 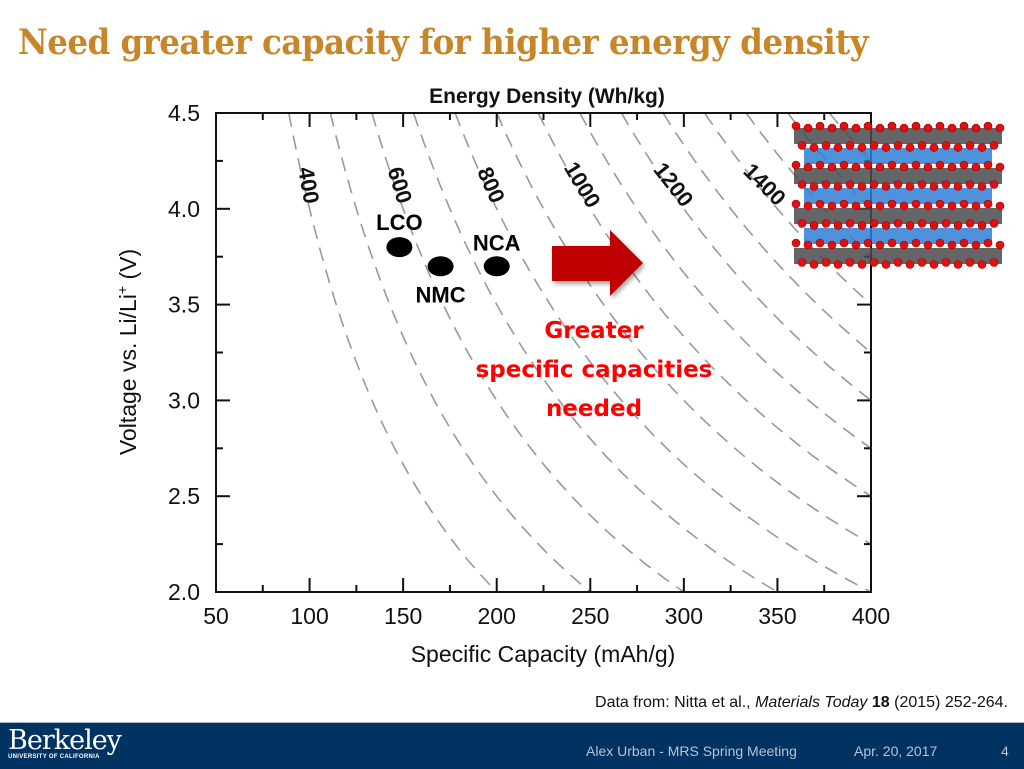 I want to click on page-number: 4, so click(x=1005, y=751).